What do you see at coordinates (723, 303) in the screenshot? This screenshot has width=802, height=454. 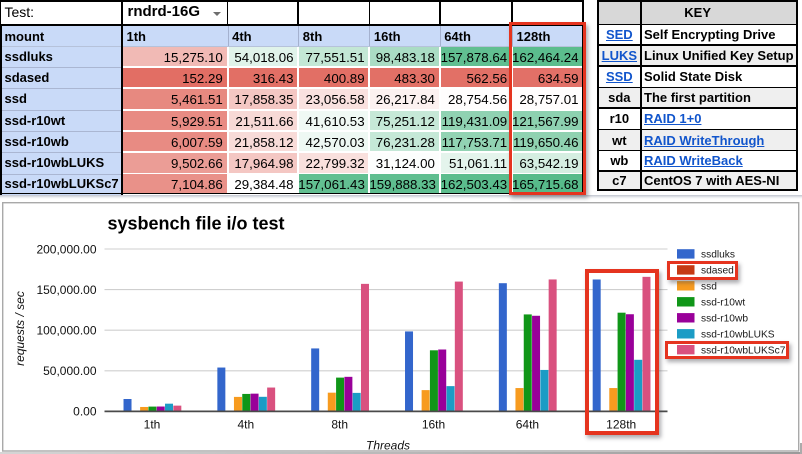 I see `svg-text: ssd-r10wt` at bounding box center [723, 303].